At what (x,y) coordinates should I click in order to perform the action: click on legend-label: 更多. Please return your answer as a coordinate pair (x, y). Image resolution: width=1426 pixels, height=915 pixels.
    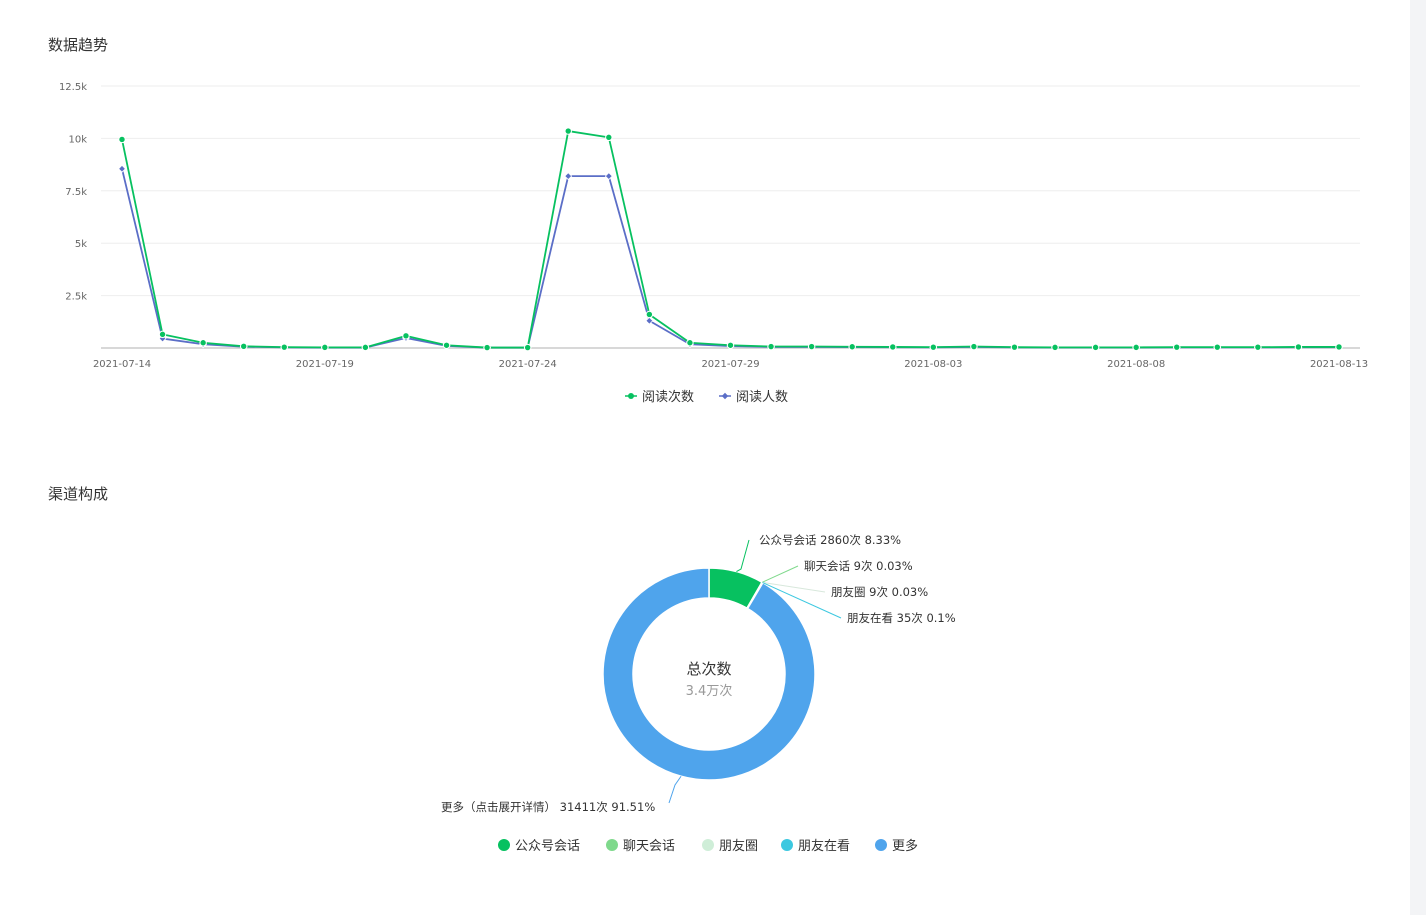
    Looking at the image, I should click on (905, 846).